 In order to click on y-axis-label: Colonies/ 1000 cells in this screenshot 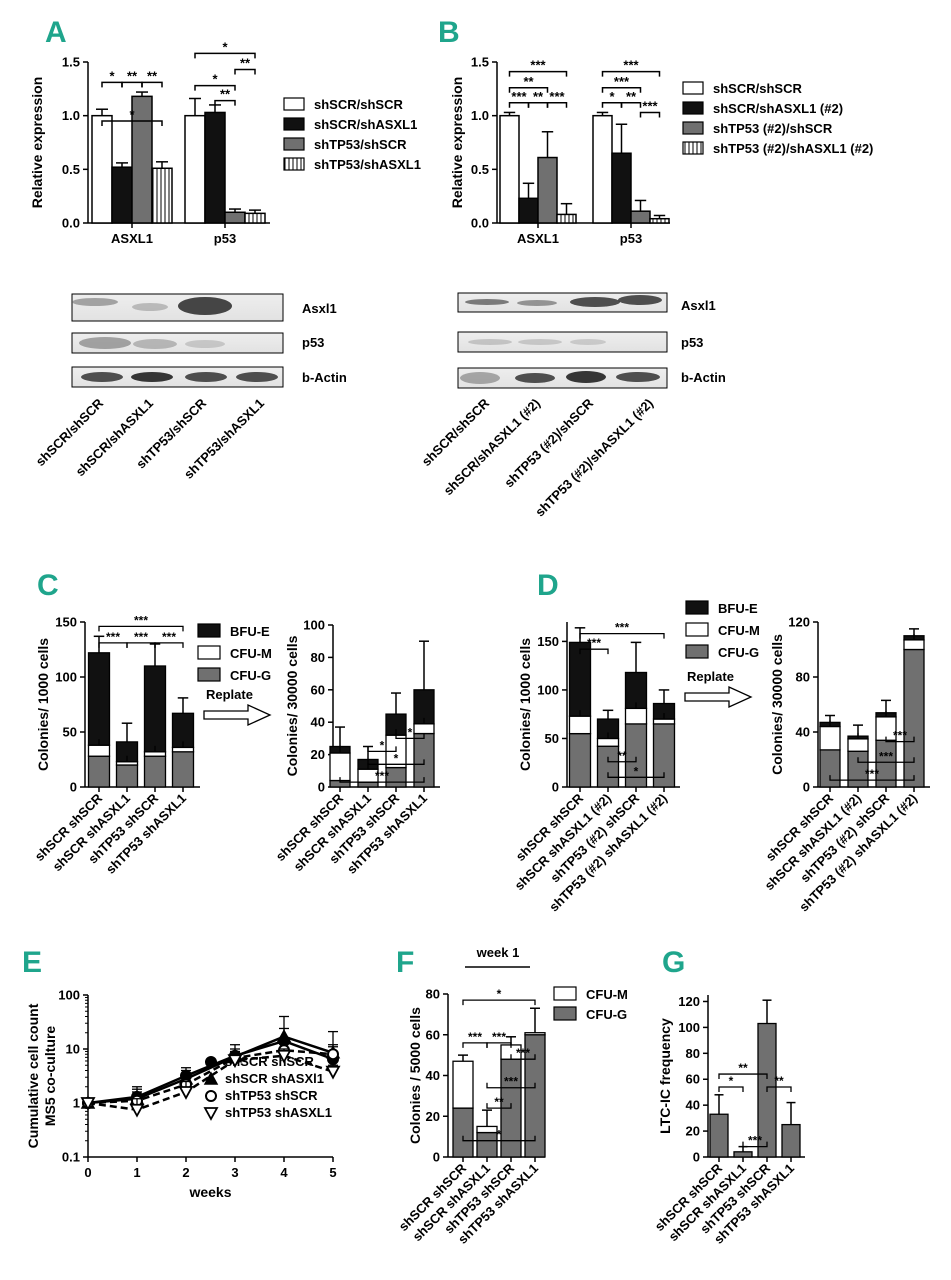, I will do `click(43, 704)`.